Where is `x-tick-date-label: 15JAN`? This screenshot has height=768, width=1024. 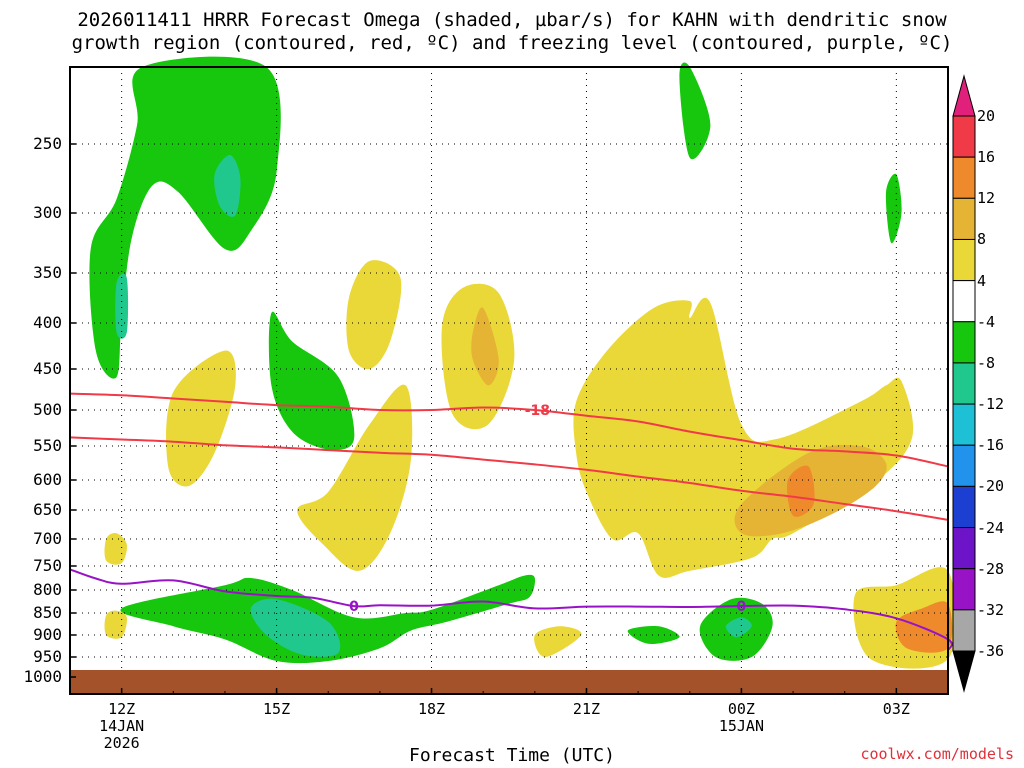 x-tick-date-label: 15JAN is located at coordinates (741, 726).